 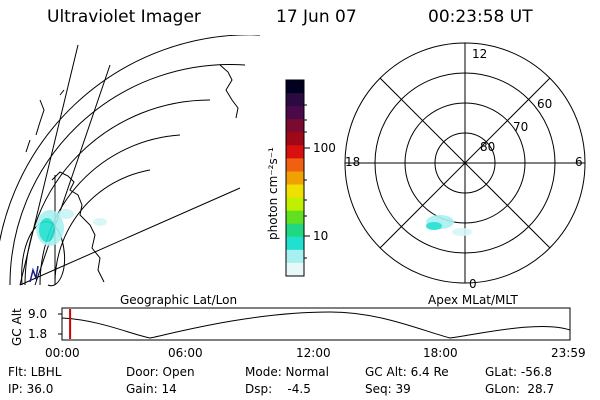 What do you see at coordinates (34, 274) in the screenshot?
I see `satellite-footprint-trace` at bounding box center [34, 274].